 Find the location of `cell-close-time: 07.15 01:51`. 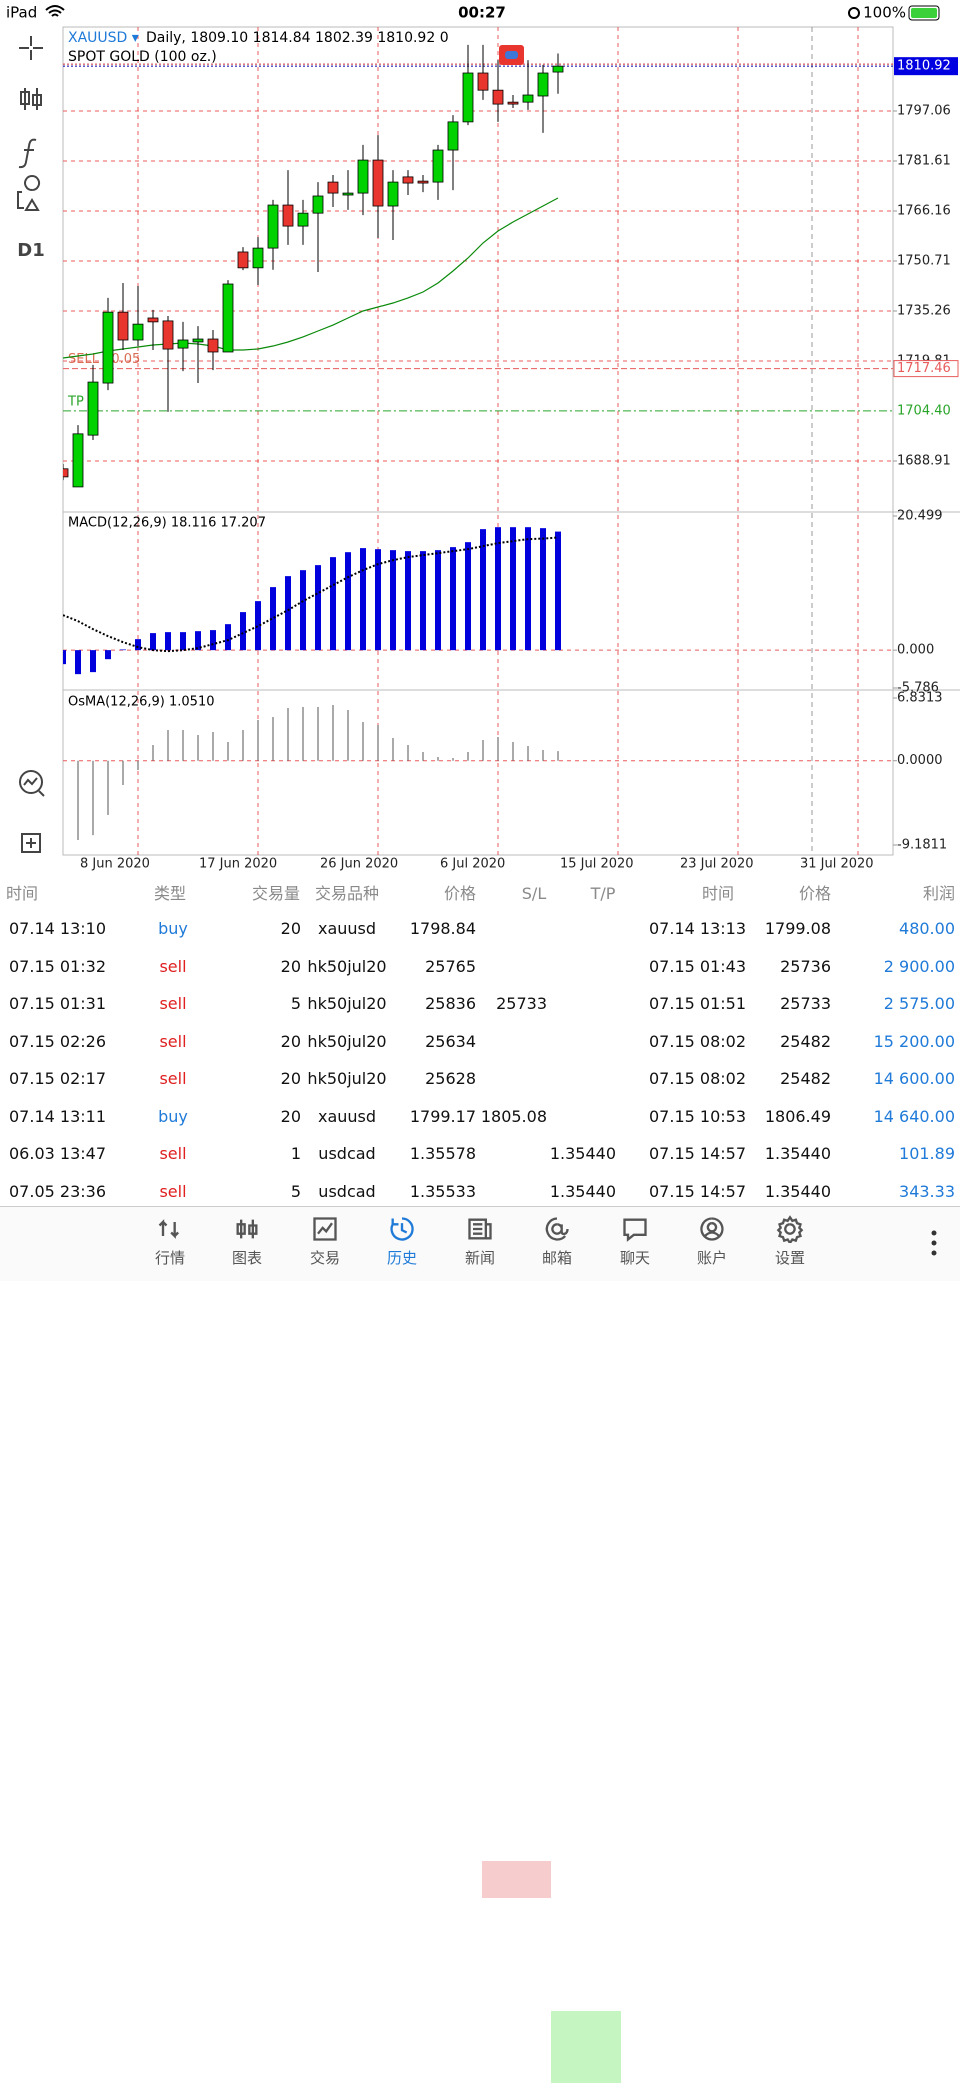

cell-close-time: 07.15 01:51 is located at coordinates (697, 1003).